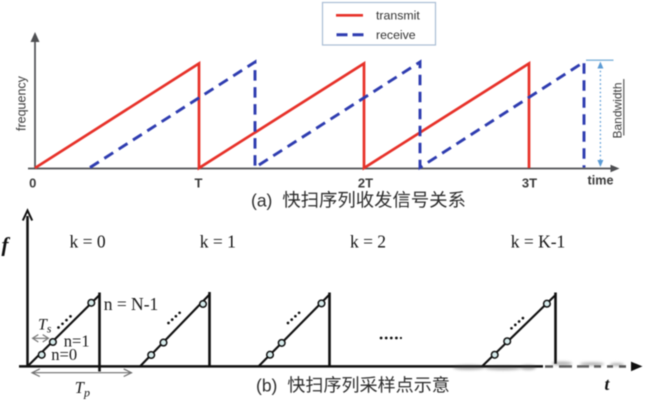  Describe the element at coordinates (538, 242) in the screenshot. I see `svg-text: k = K-1` at that location.